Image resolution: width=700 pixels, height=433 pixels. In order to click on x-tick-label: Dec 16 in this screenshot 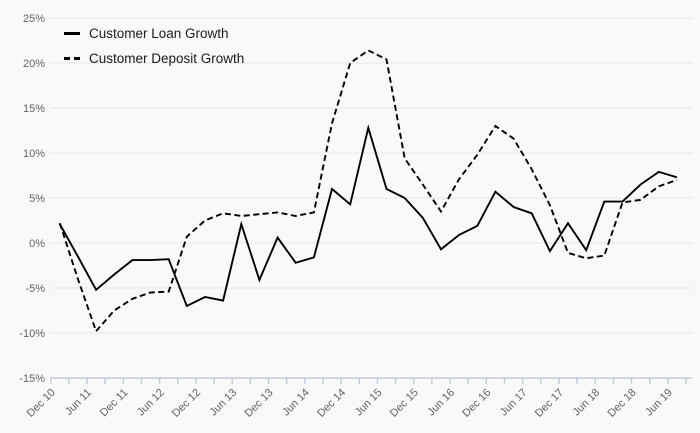, I will do `click(476, 403)`.